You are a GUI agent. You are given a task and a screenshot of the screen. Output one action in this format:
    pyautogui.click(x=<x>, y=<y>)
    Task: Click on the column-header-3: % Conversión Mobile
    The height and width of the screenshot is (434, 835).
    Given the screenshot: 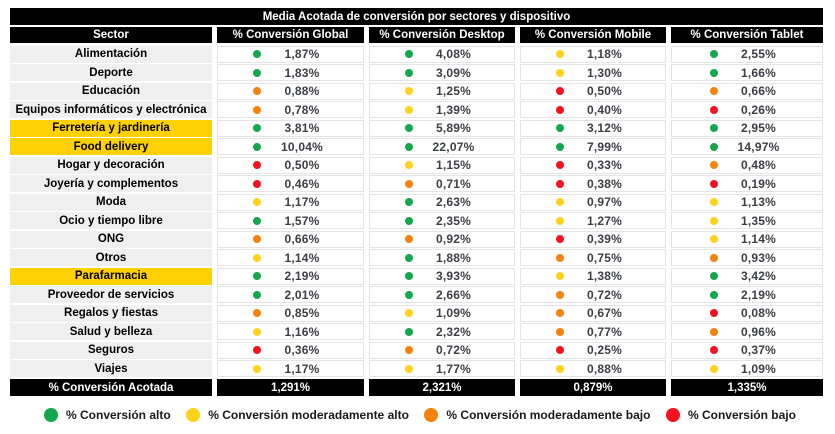 What is the action you would take?
    pyautogui.click(x=593, y=35)
    